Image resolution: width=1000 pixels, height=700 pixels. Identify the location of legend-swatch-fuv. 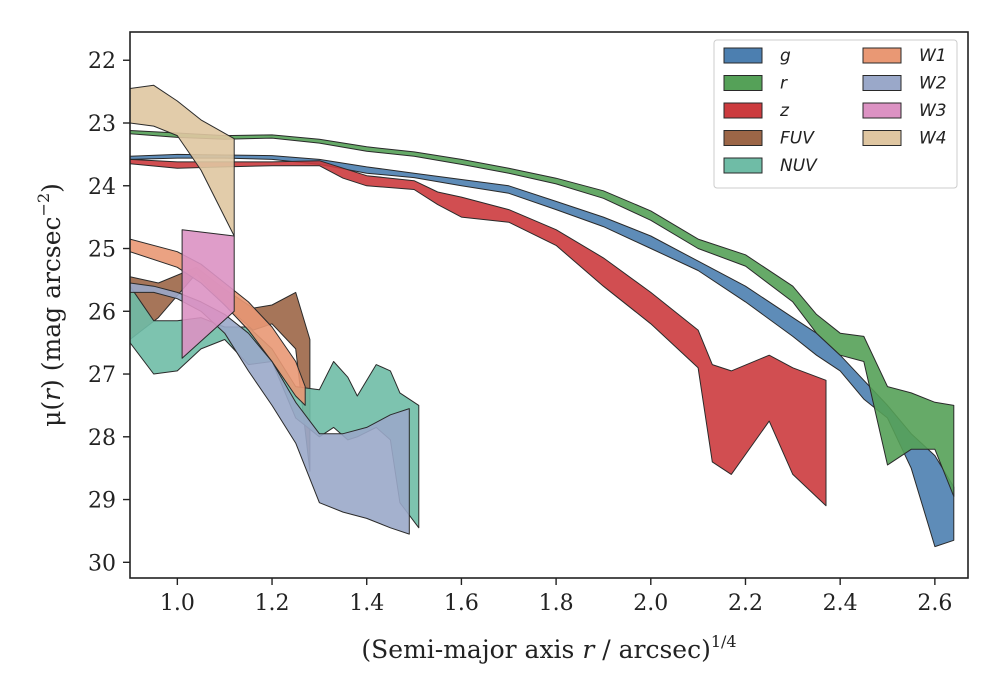
(743, 138).